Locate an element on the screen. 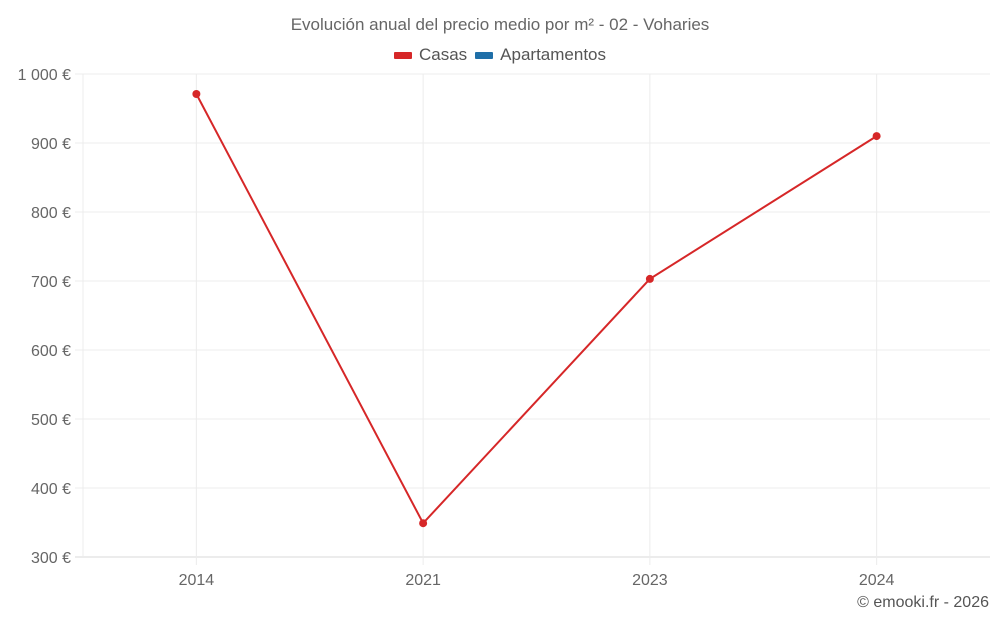 The image size is (1000, 625). y-tick-label: 600 € is located at coordinates (51, 351).